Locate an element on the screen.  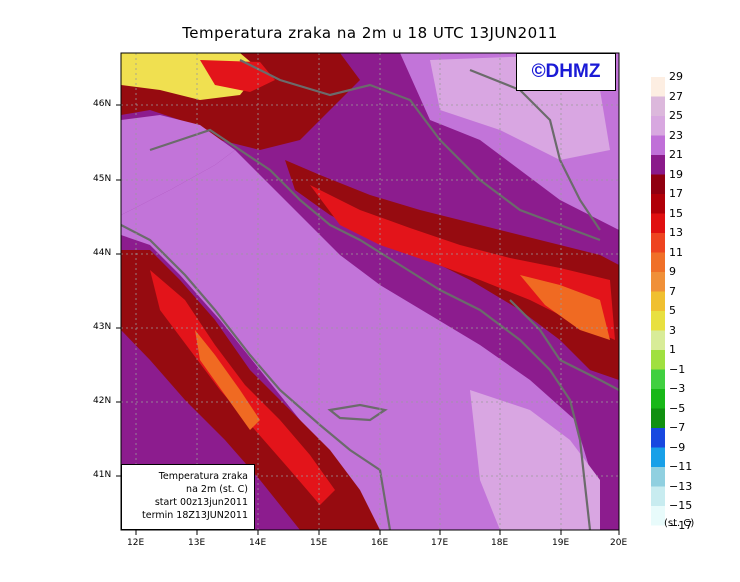
legend-label: 23 is located at coordinates (676, 135).